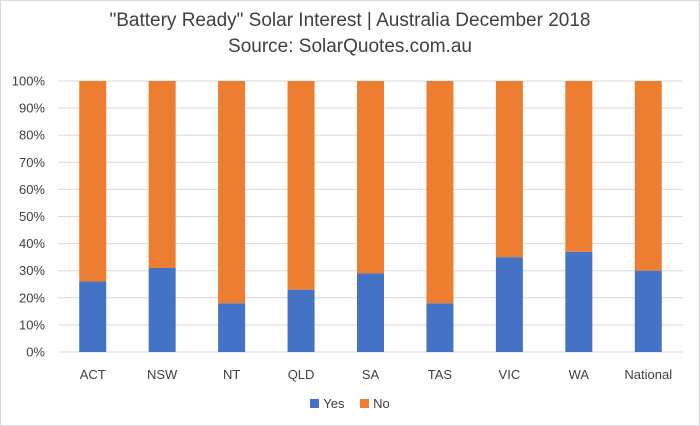 The height and width of the screenshot is (426, 700). Describe the element at coordinates (32, 324) in the screenshot. I see `y-tick-label: 10%` at that location.